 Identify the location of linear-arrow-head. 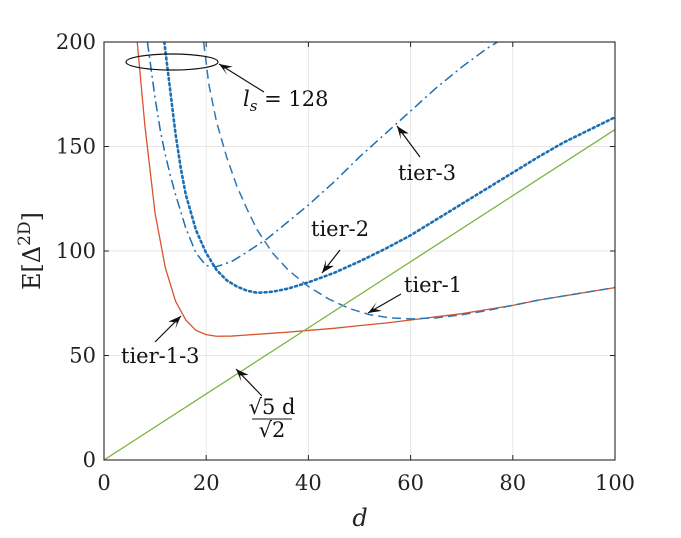
(242, 375).